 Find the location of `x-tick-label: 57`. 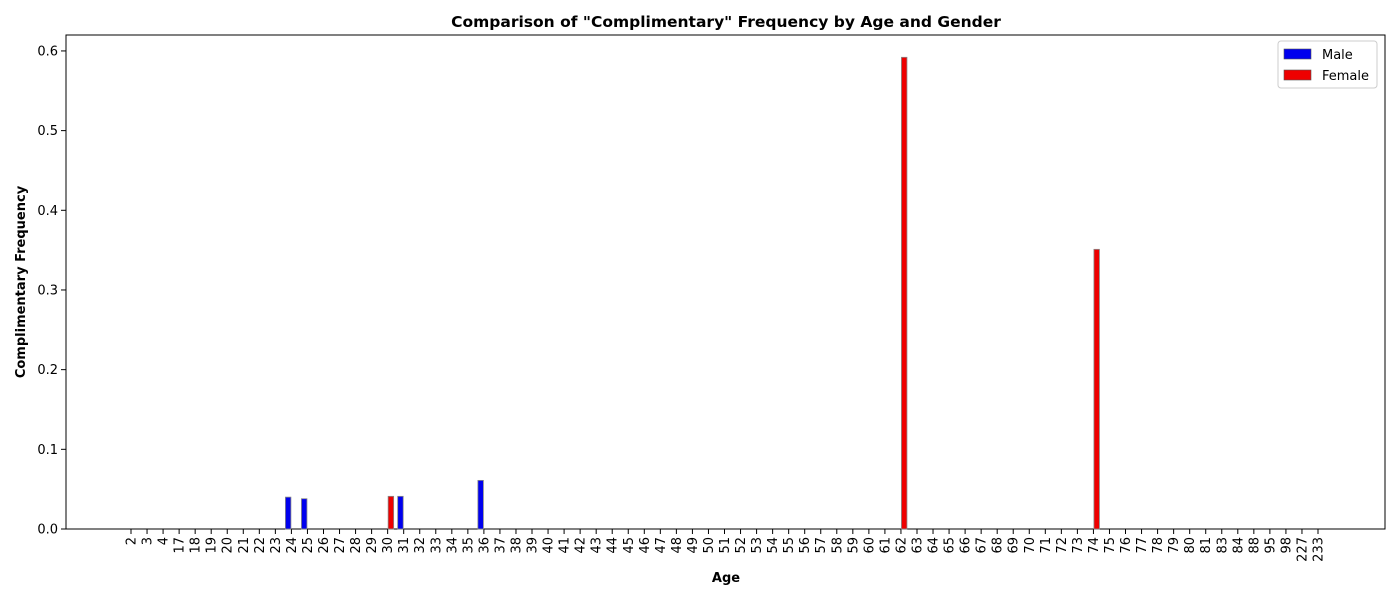

x-tick-label: 57 is located at coordinates (821, 545).